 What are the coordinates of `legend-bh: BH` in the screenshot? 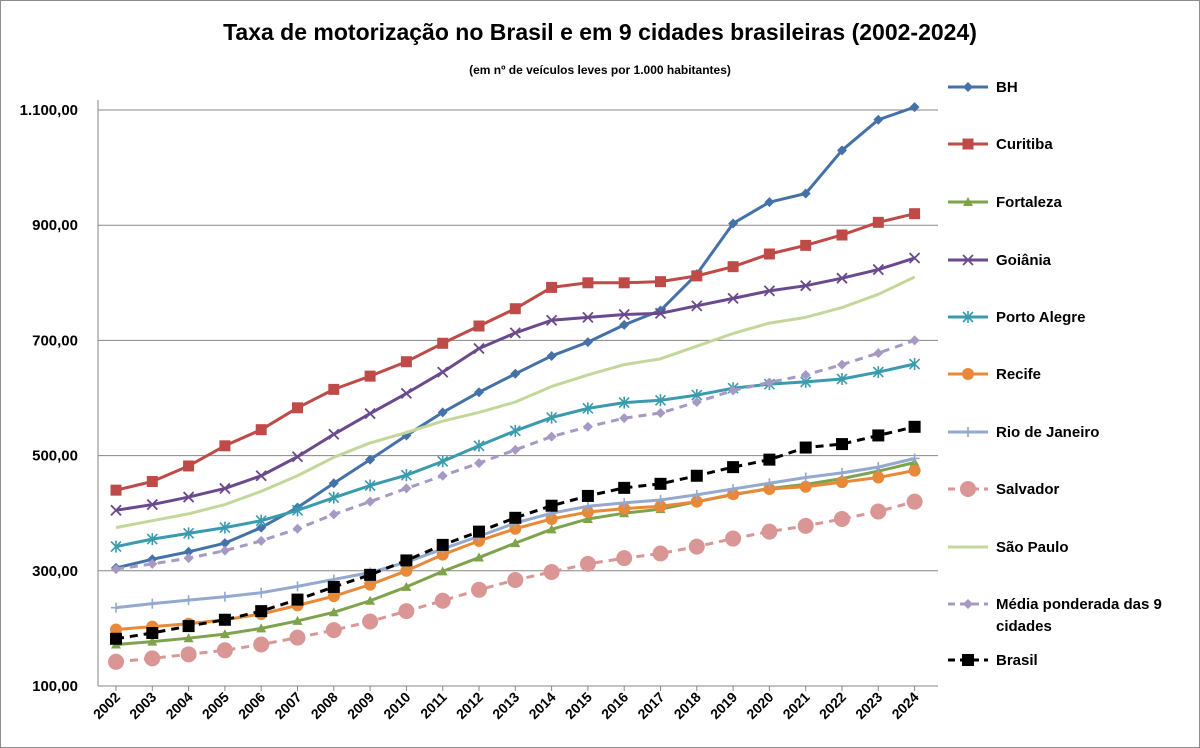 It's located at (983, 87).